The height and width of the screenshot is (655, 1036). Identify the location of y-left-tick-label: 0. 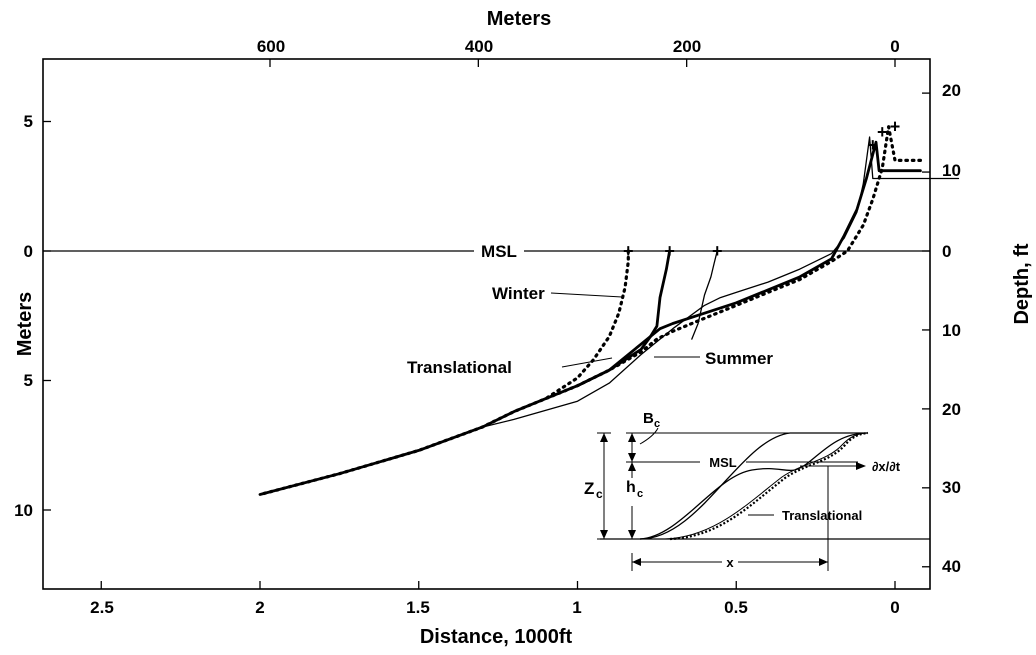
(28, 251).